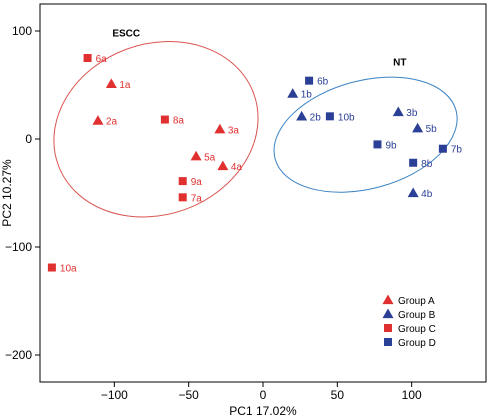  What do you see at coordinates (220, 128) in the screenshot?
I see `point-3a` at bounding box center [220, 128].